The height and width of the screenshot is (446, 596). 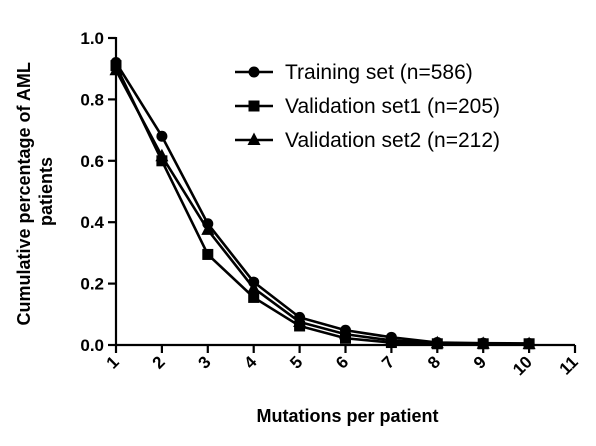 What do you see at coordinates (113, 362) in the screenshot?
I see `x-tick-label: 1` at bounding box center [113, 362].